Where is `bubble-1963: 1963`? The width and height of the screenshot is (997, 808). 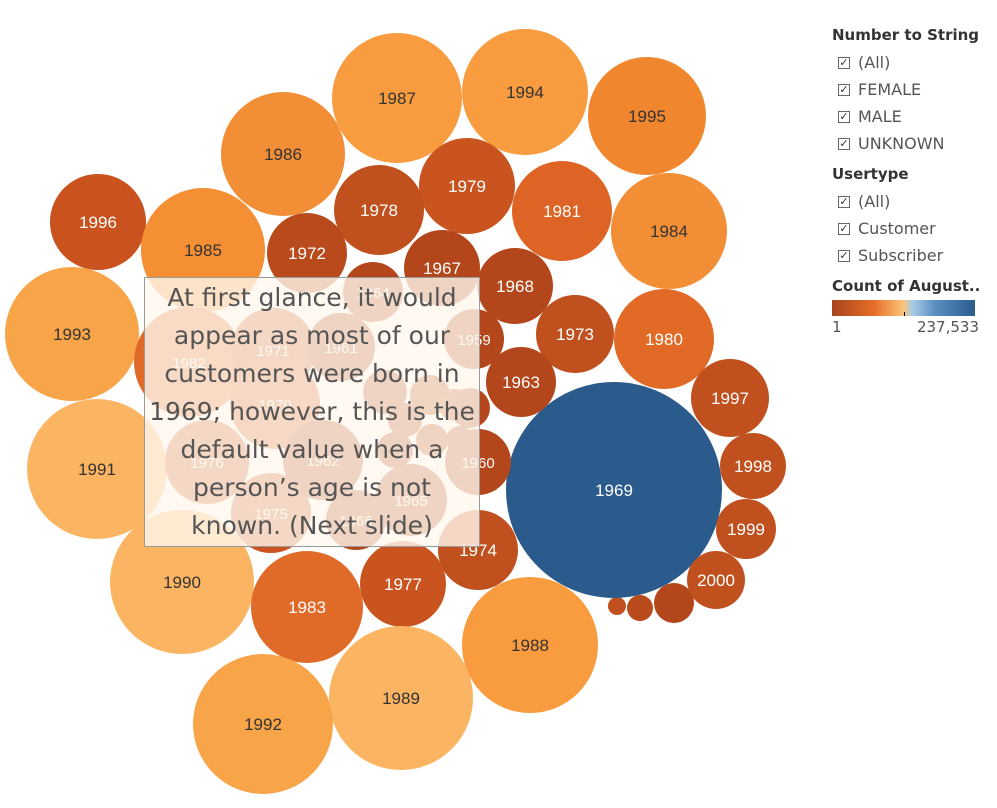
bubble-1963: 1963 is located at coordinates (521, 382).